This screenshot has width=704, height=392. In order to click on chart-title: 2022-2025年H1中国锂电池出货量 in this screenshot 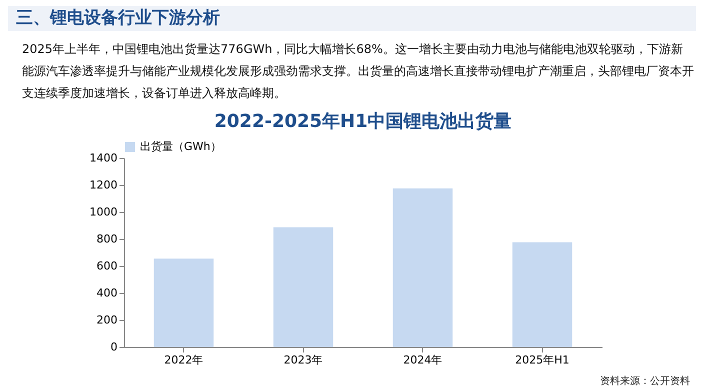, I will do `click(363, 121)`.